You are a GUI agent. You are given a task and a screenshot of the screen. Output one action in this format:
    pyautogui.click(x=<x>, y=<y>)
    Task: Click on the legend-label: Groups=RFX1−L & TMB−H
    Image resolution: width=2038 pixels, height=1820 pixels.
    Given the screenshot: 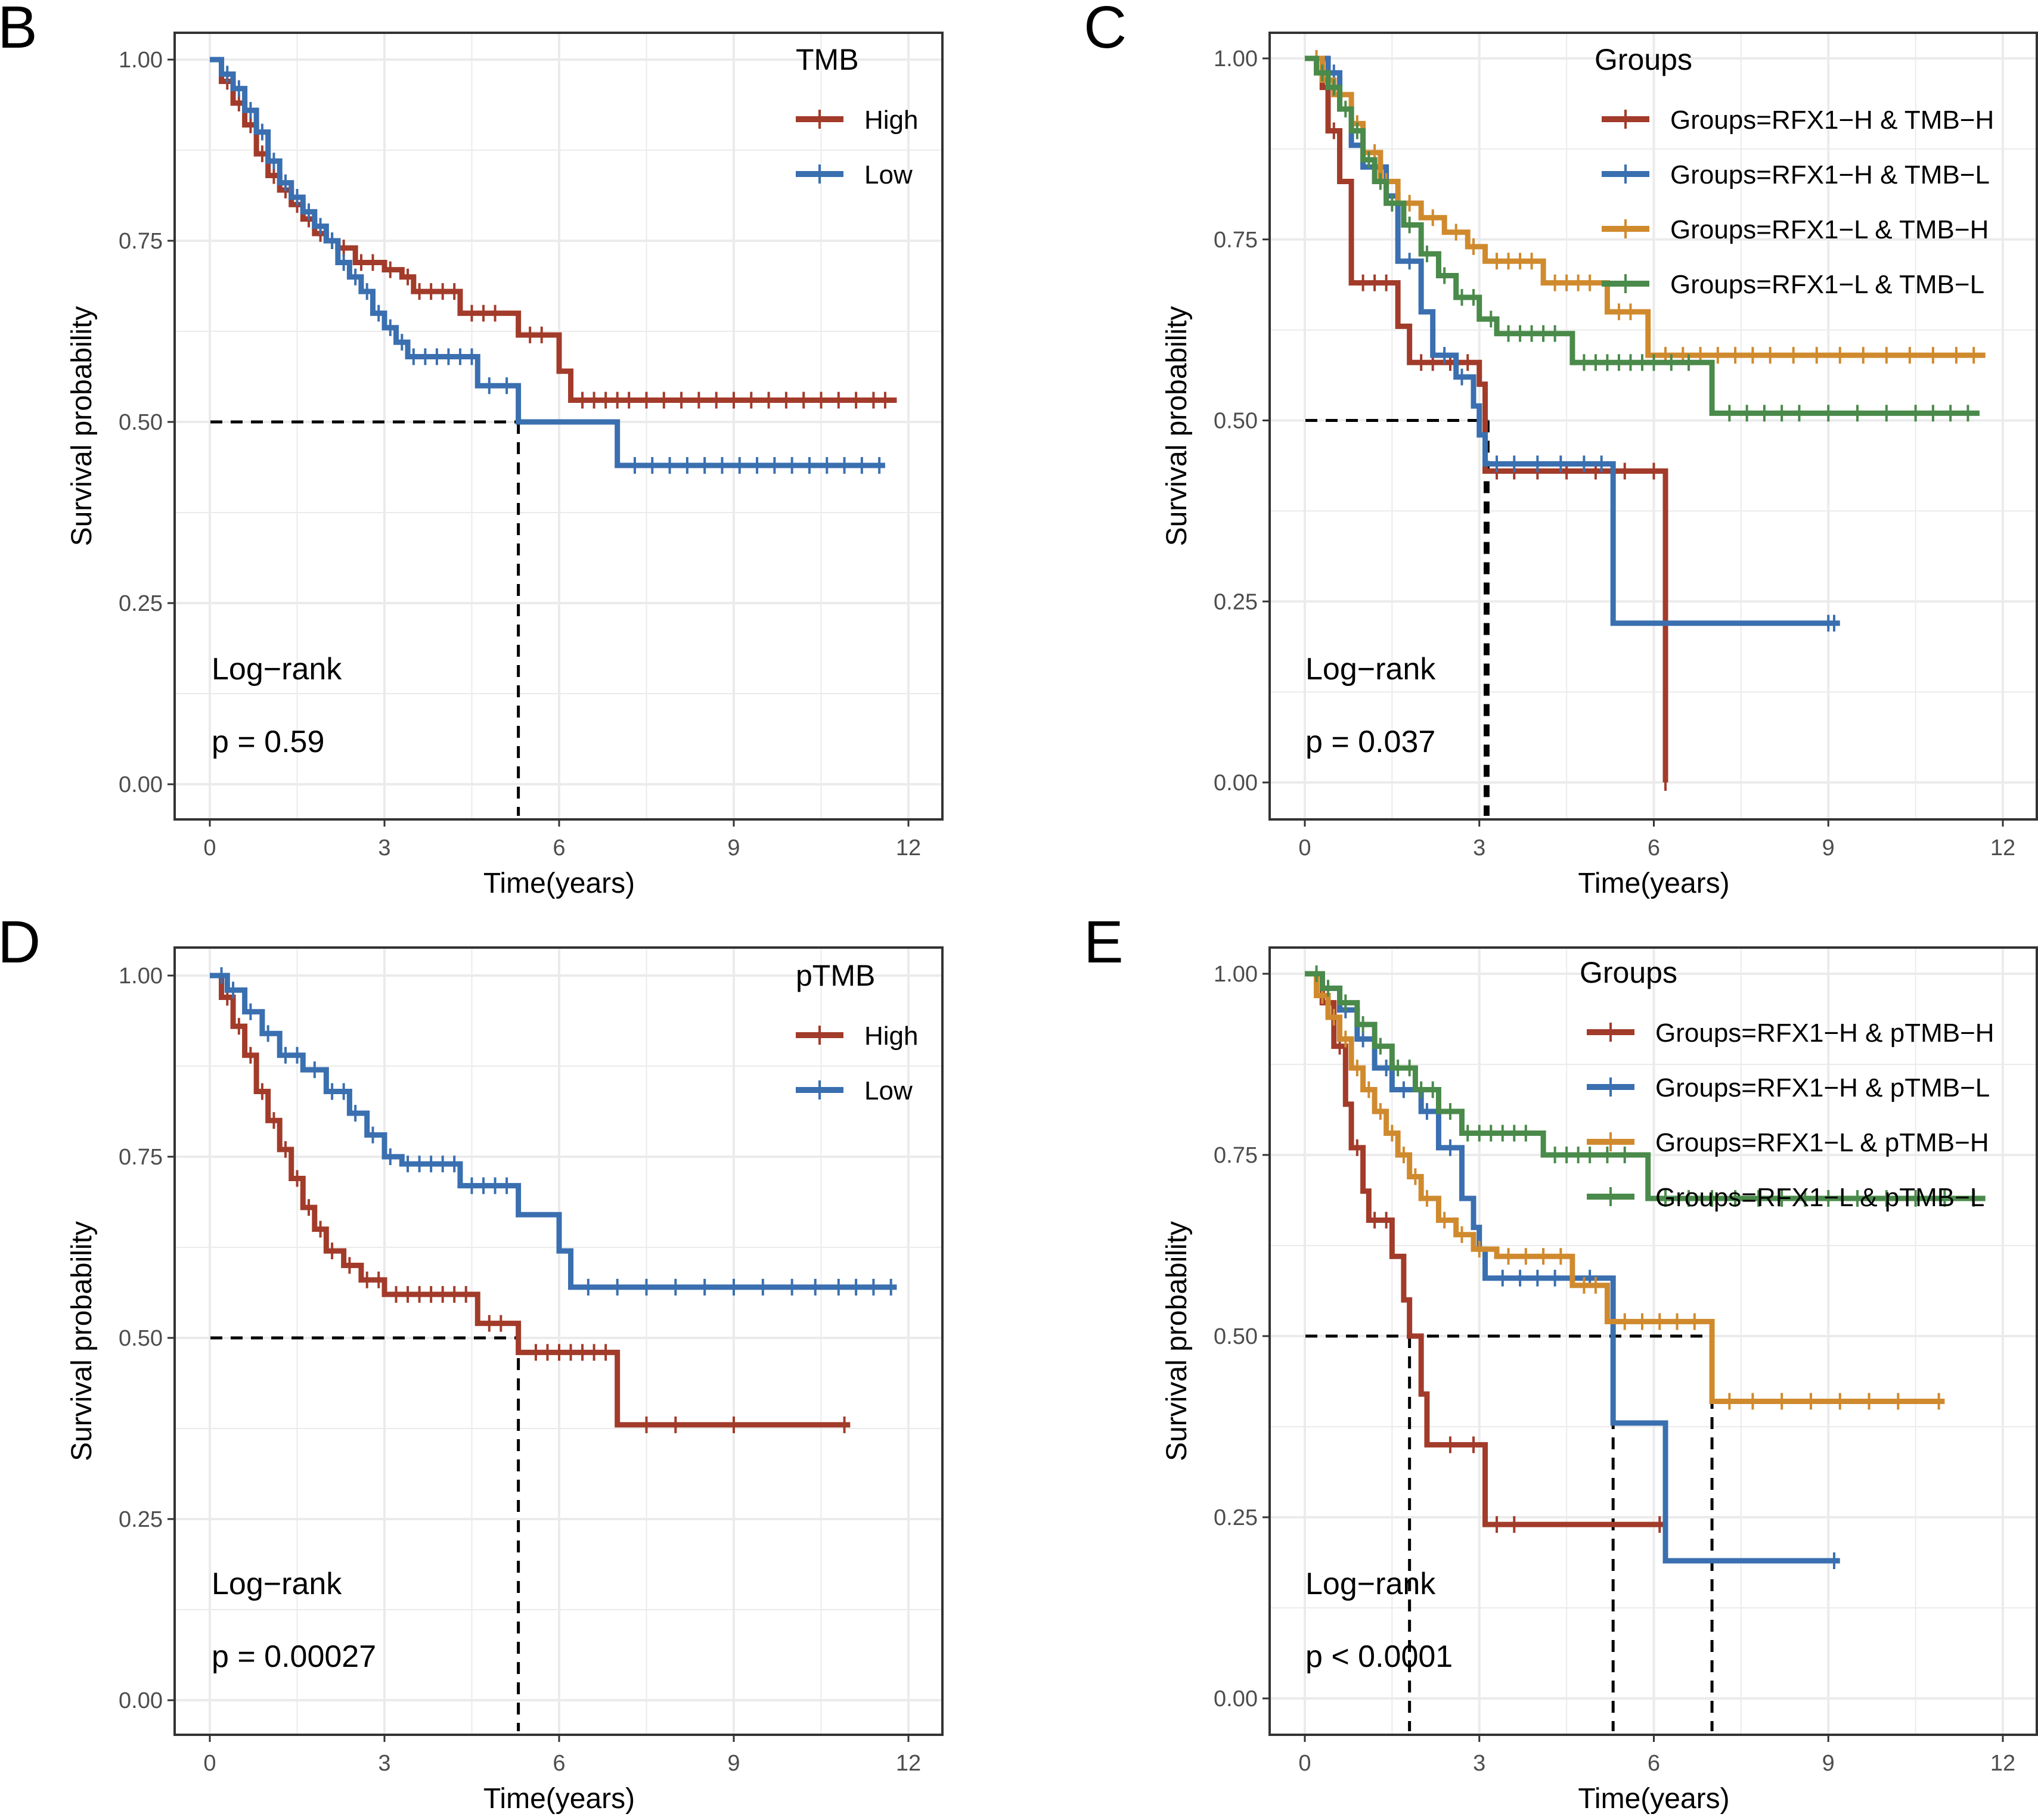 What is the action you would take?
    pyautogui.click(x=1829, y=229)
    